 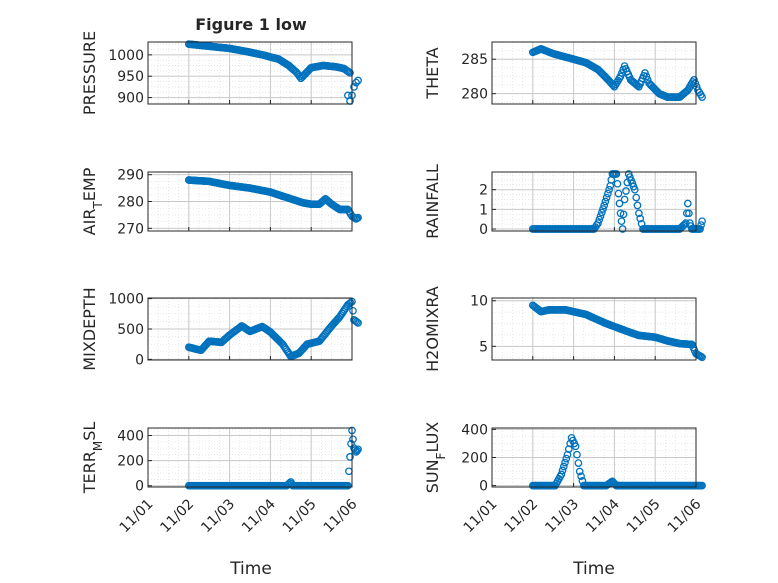 I want to click on y-axis-label: RAINFALL, so click(x=432, y=201).